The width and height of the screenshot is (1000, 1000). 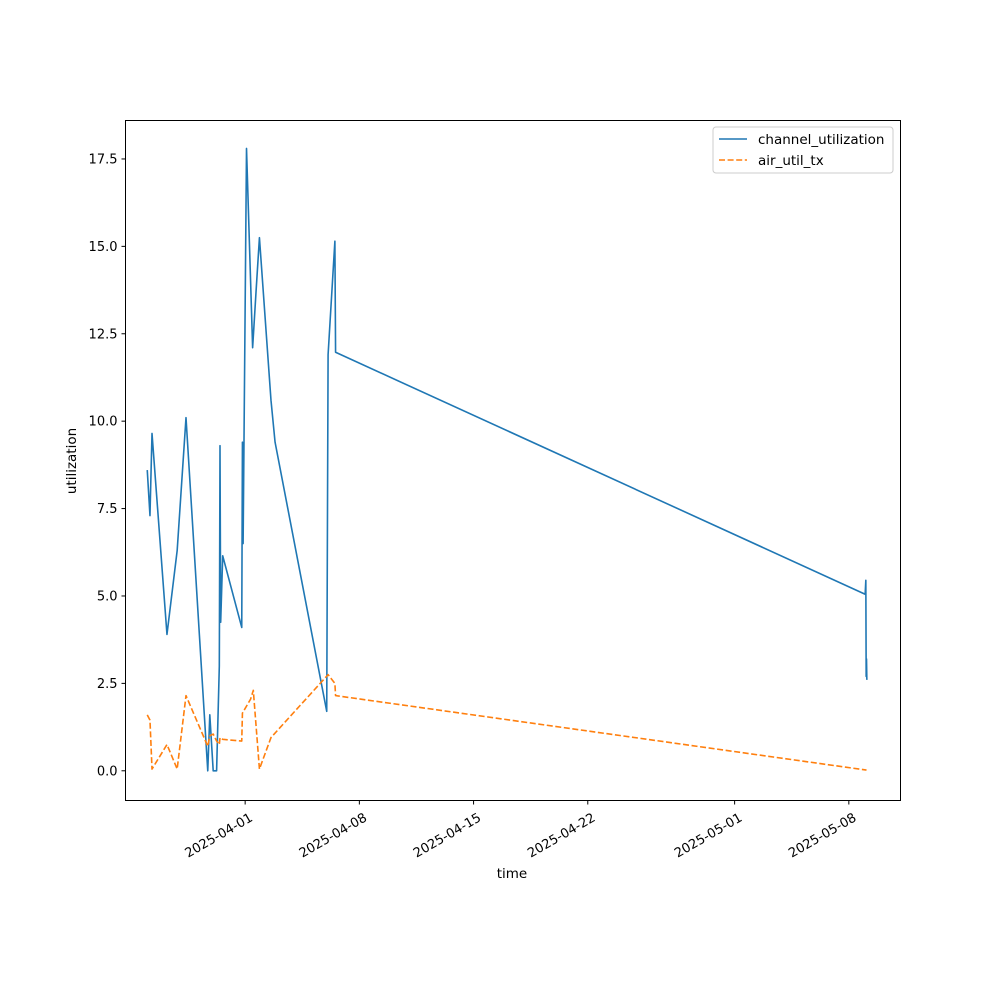 I want to click on x-tick-label-0: 2025-04-01, so click(x=219, y=836).